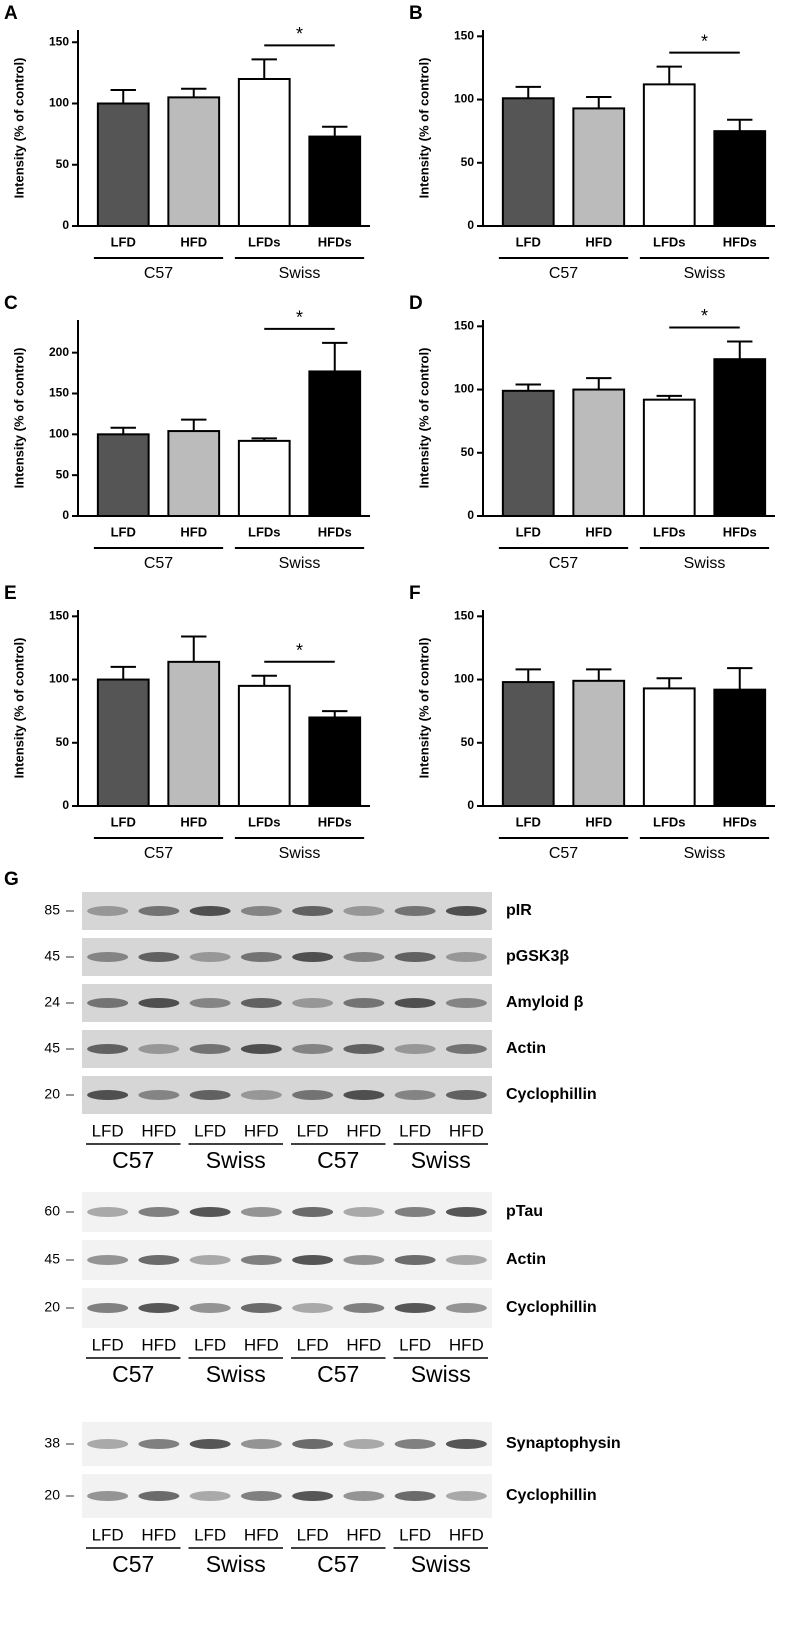  Describe the element at coordinates (415, 593) in the screenshot. I see `panel-label: F` at that location.